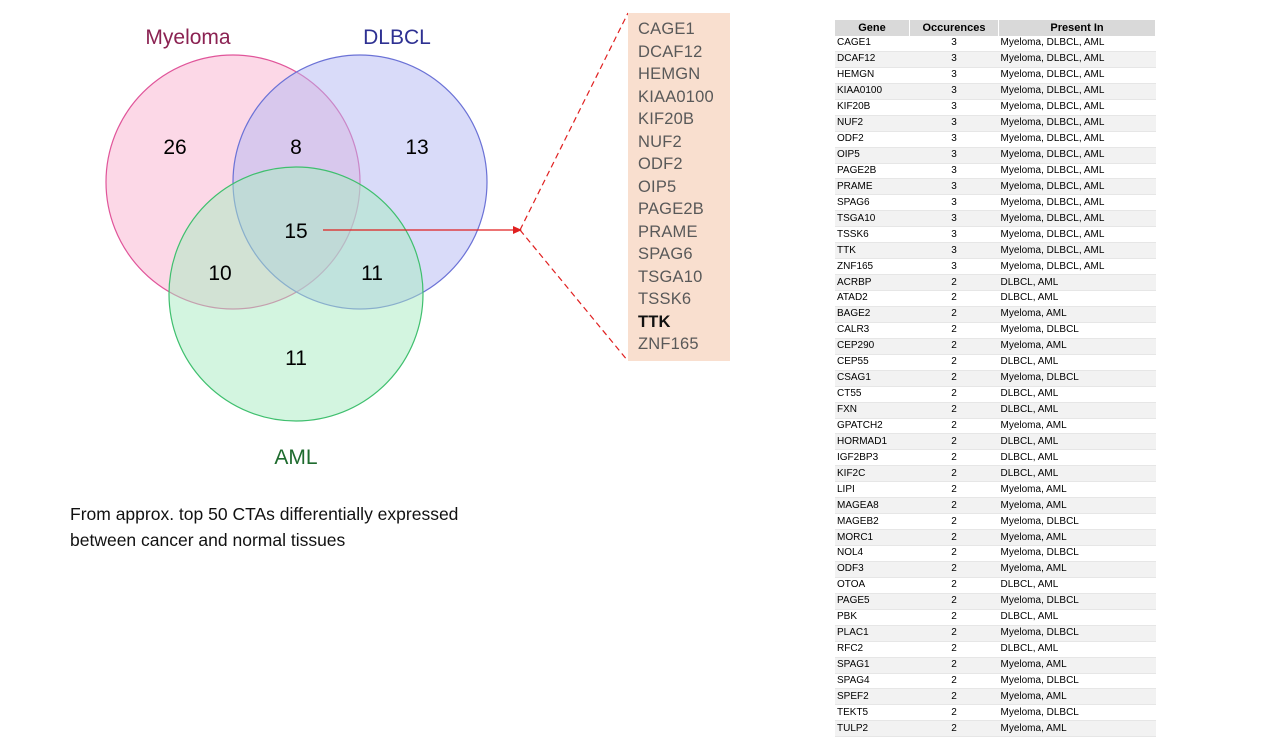  I want to click on cell-gene: DCAF12, so click(872, 59).